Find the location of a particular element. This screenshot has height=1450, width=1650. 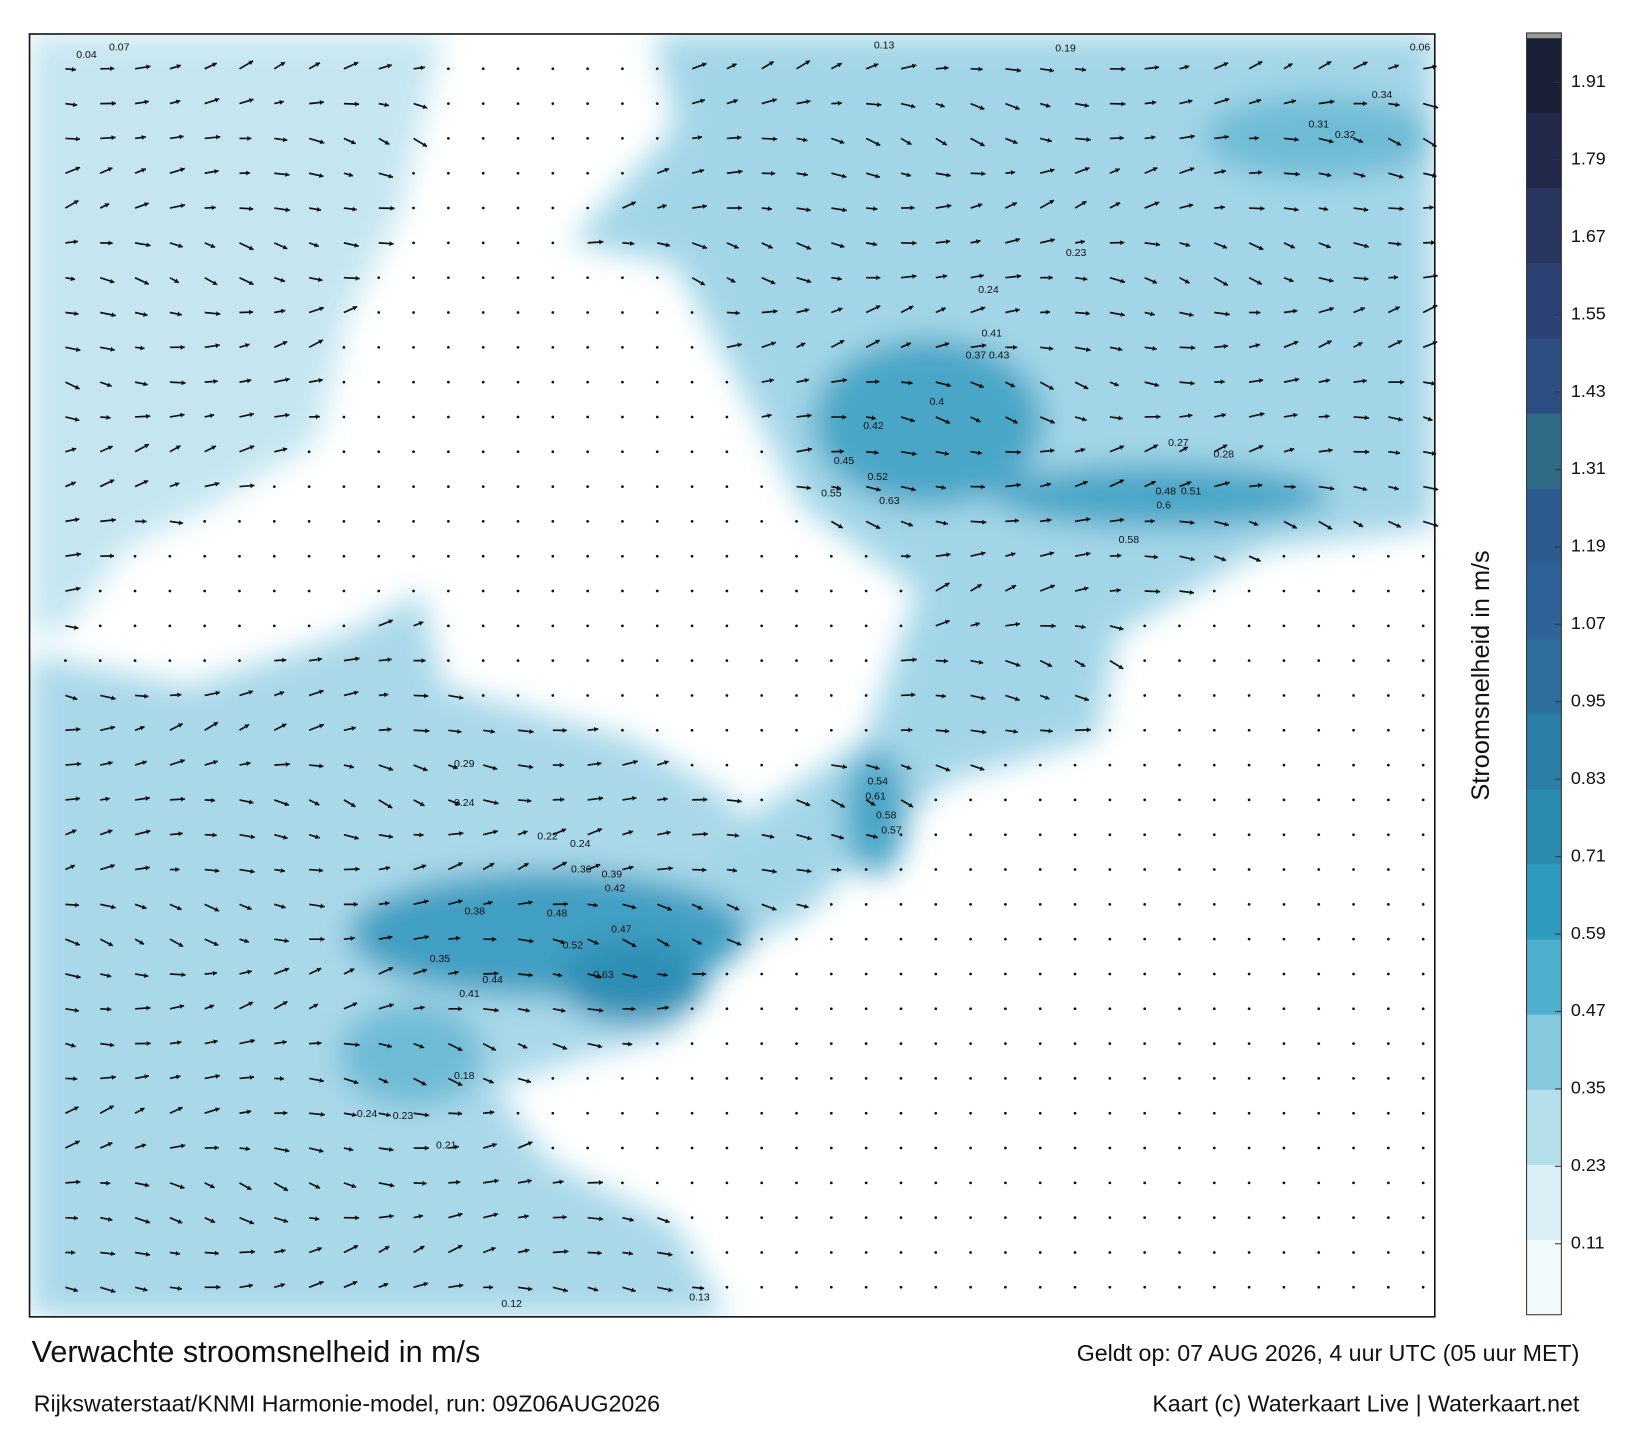

speed-label: 0.63 is located at coordinates (603, 975).